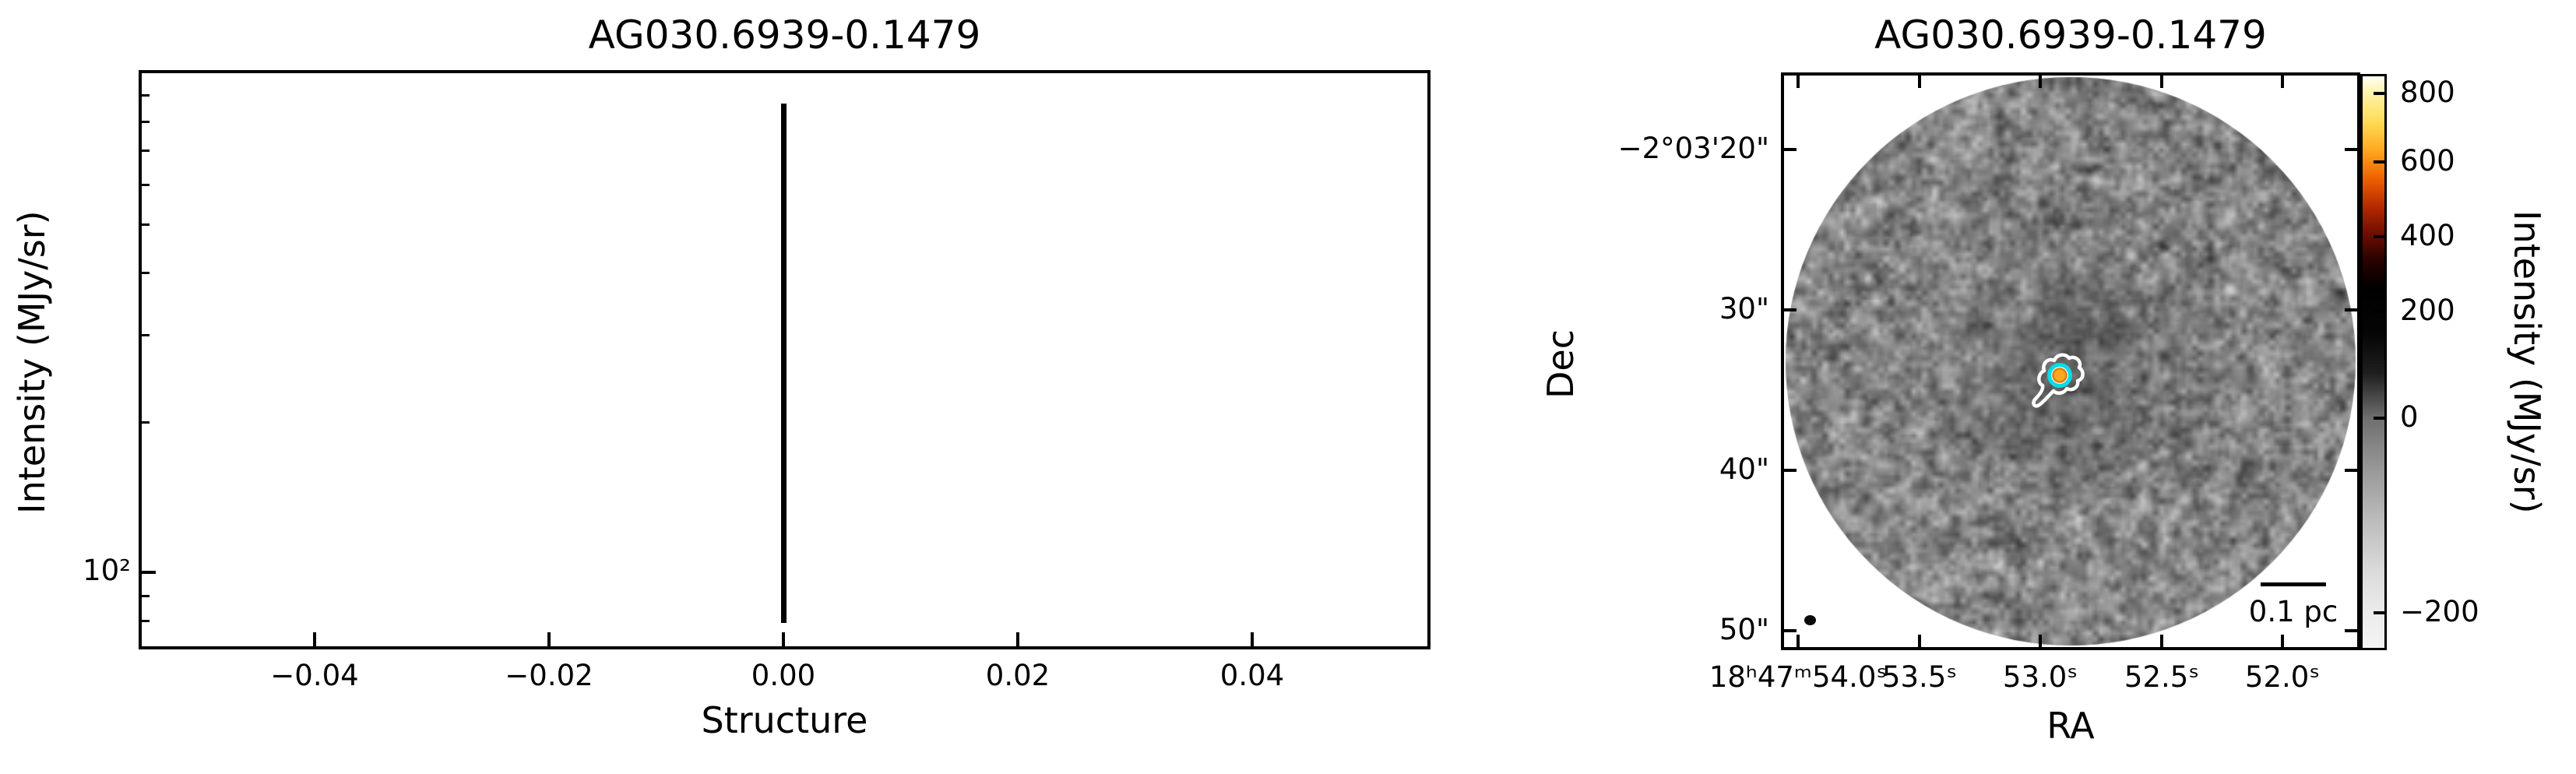 The height and width of the screenshot is (774, 2576). What do you see at coordinates (784, 363) in the screenshot?
I see `structure-data-line` at bounding box center [784, 363].